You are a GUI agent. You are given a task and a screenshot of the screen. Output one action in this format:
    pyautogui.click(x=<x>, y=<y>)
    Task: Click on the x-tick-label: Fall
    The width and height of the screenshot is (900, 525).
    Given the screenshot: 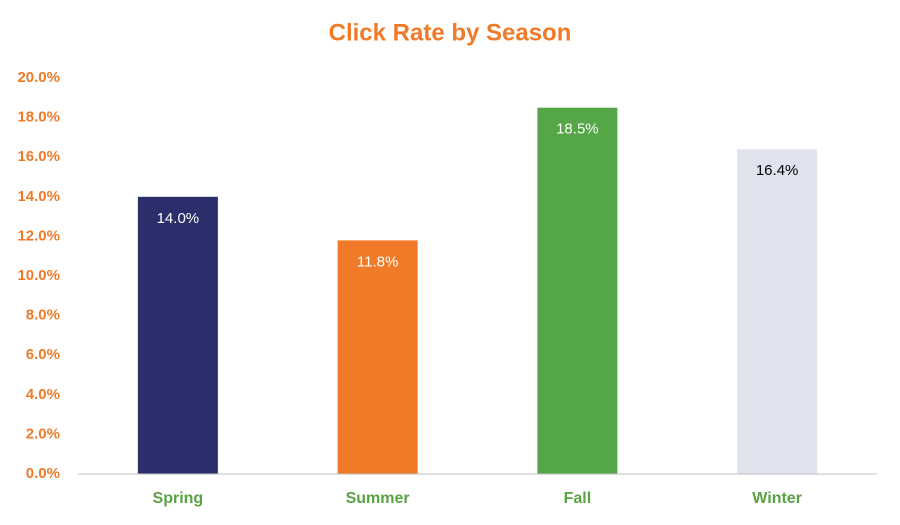 What is the action you would take?
    pyautogui.click(x=578, y=498)
    